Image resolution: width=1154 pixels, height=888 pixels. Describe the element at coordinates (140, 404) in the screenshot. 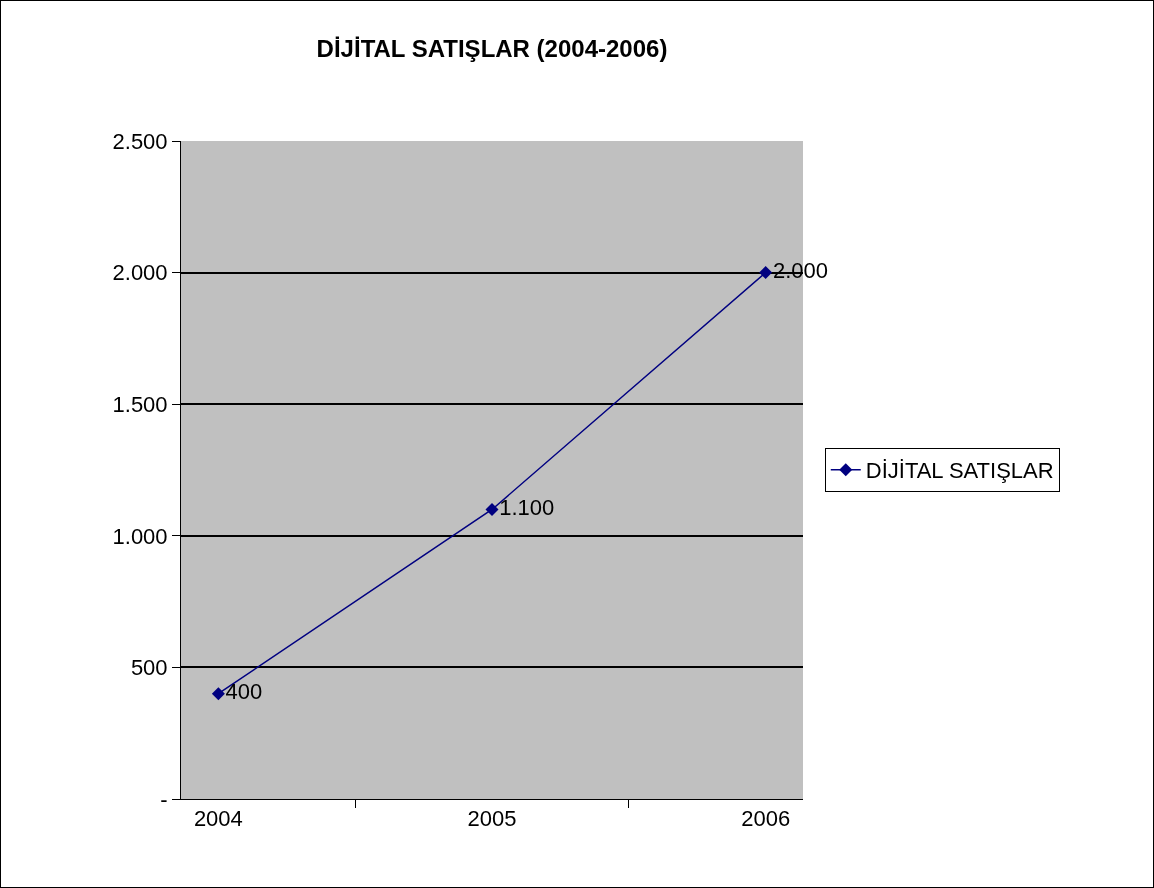

I see `y-tick-label: 1.500` at that location.